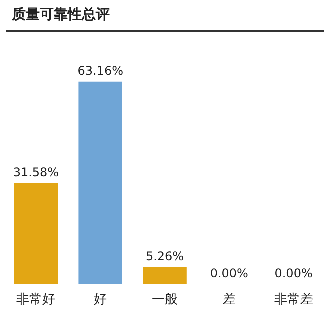  Describe the element at coordinates (229, 300) in the screenshot. I see `x-tick-label: 差` at that location.